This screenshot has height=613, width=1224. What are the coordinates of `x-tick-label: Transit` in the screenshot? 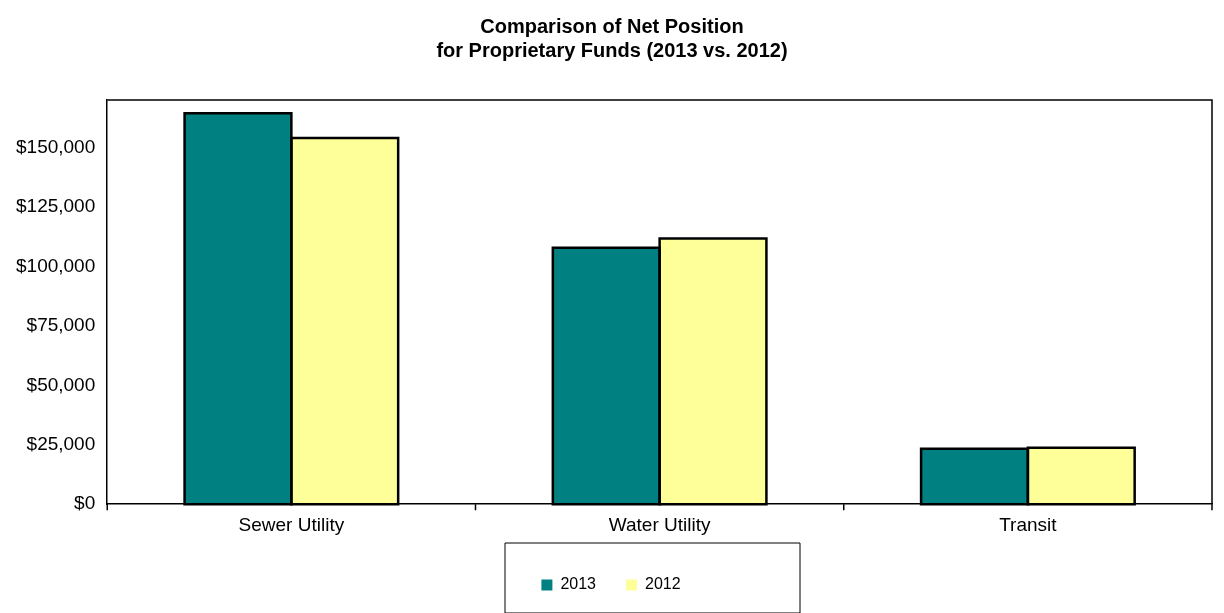 It's located at (1028, 524).